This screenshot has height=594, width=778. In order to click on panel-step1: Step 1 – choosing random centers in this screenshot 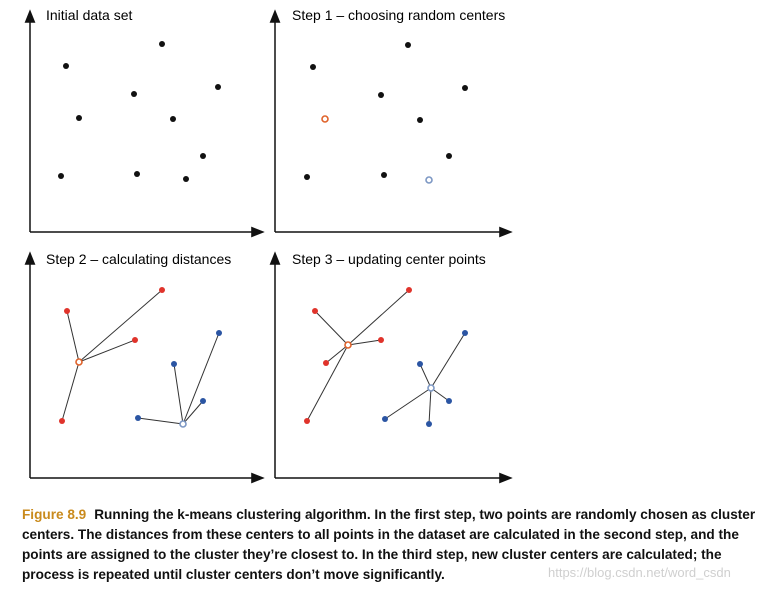, I will do `click(391, 122)`.